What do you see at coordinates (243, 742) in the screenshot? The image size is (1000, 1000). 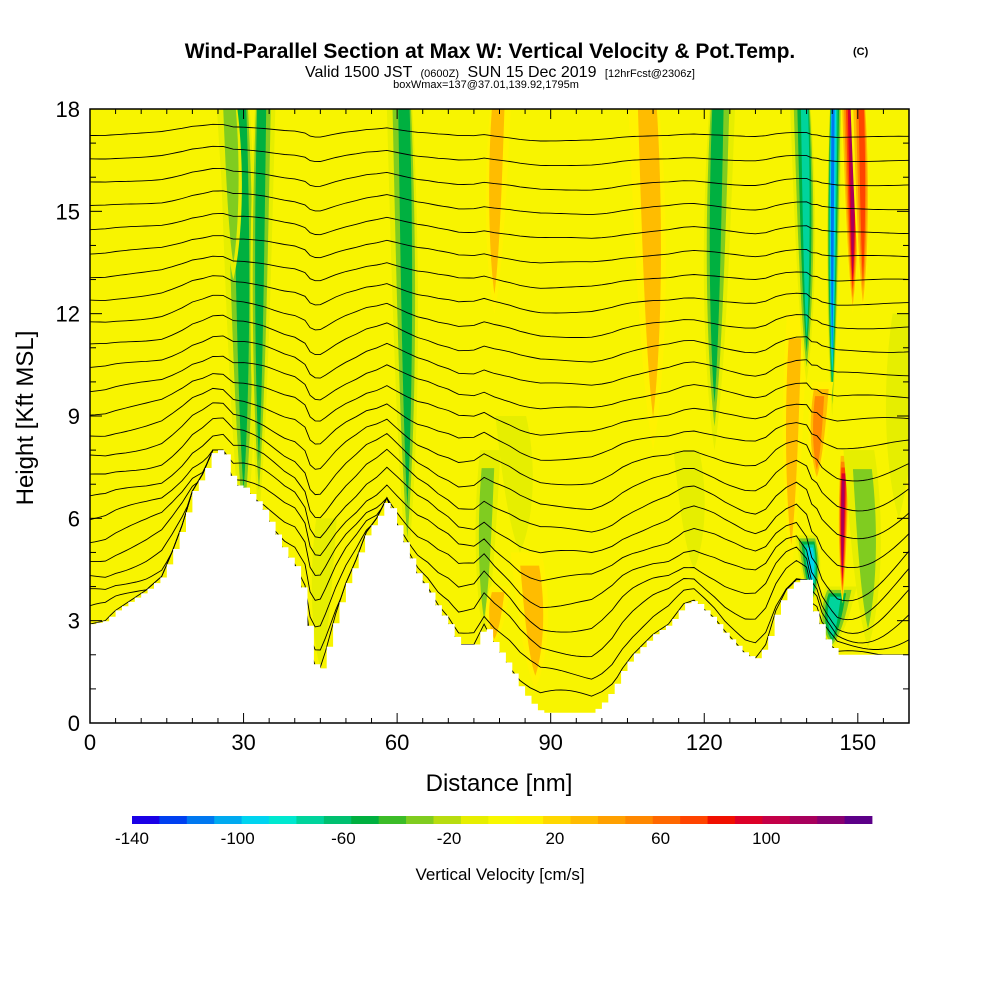 I see `x-tick-label: 30` at bounding box center [243, 742].